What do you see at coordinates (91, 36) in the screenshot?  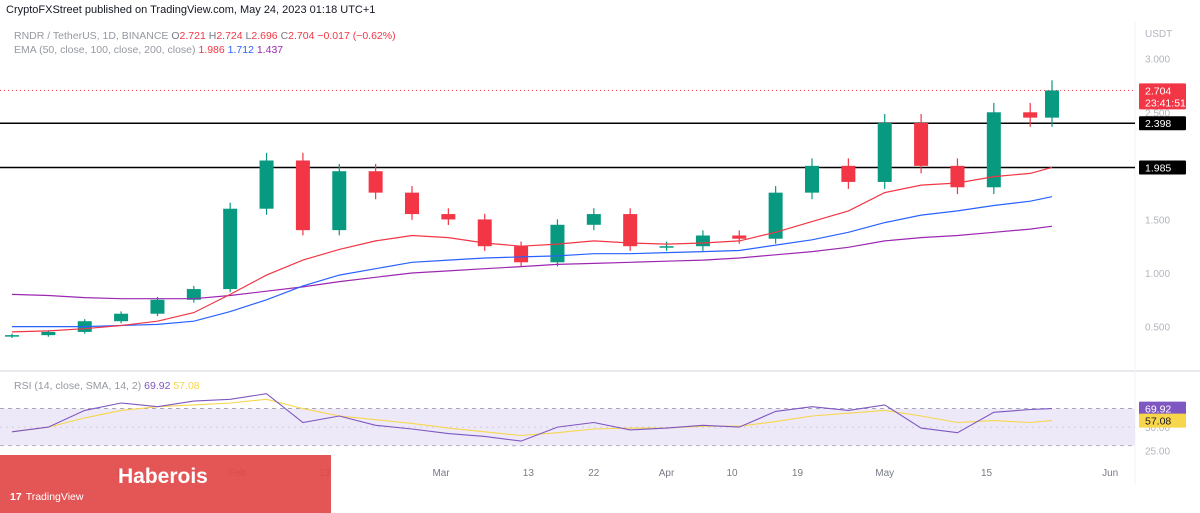 I see `symbol-name: RNDR / TetherUS, 1D, BINANCE` at bounding box center [91, 36].